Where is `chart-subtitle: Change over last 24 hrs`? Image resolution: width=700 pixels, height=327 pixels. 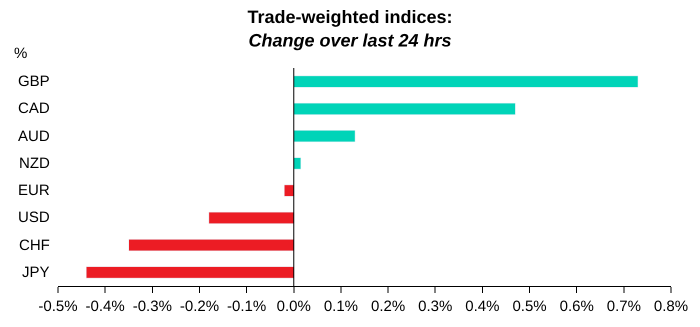
chart-subtitle: Change over last 24 hrs is located at coordinates (350, 40).